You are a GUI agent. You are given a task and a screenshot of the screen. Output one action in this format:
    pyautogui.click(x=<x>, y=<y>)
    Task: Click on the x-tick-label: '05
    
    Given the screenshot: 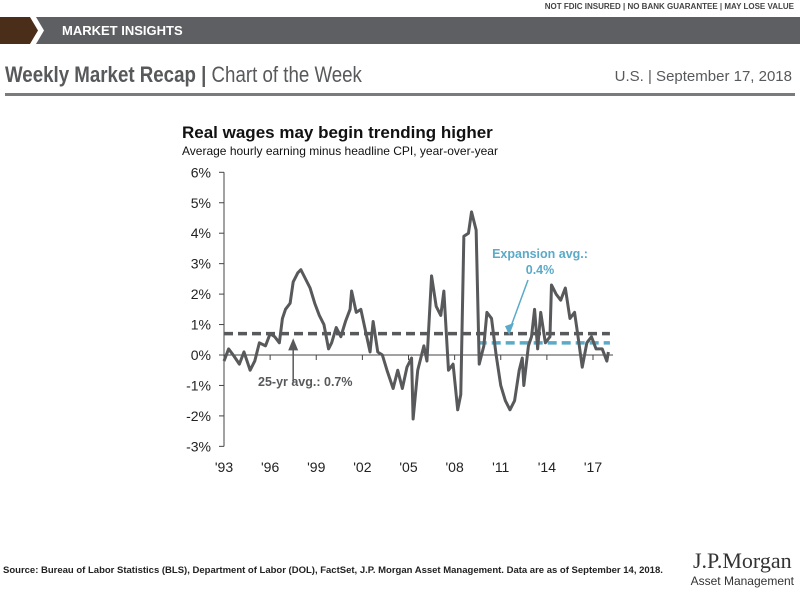 What is the action you would take?
    pyautogui.click(x=408, y=467)
    